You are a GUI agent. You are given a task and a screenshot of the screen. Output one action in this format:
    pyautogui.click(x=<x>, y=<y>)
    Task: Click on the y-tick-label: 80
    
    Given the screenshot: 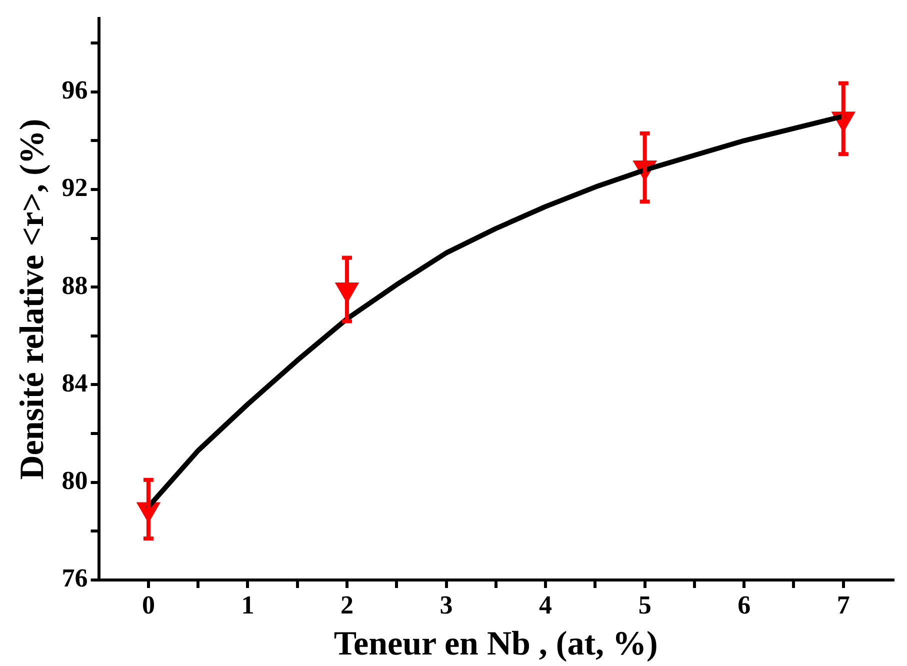 What is the action you would take?
    pyautogui.click(x=75, y=481)
    